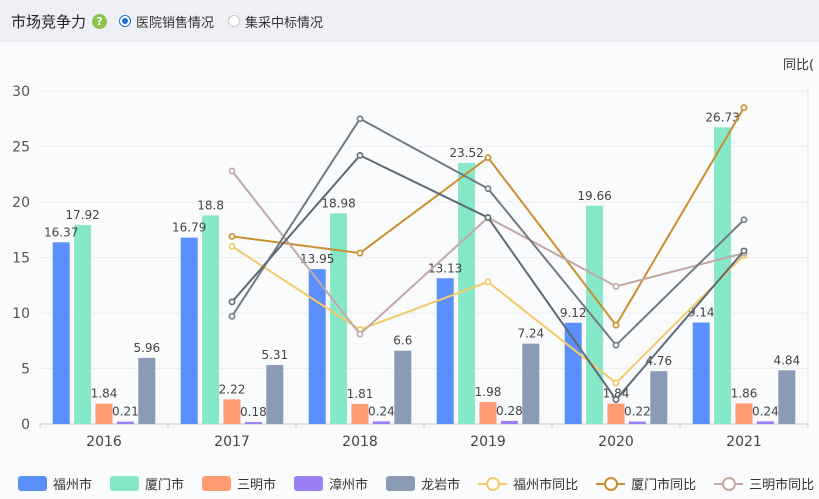 This screenshot has height=499, width=819. What do you see at coordinates (21, 92) in the screenshot?
I see `y-tick-label: 30` at bounding box center [21, 92].